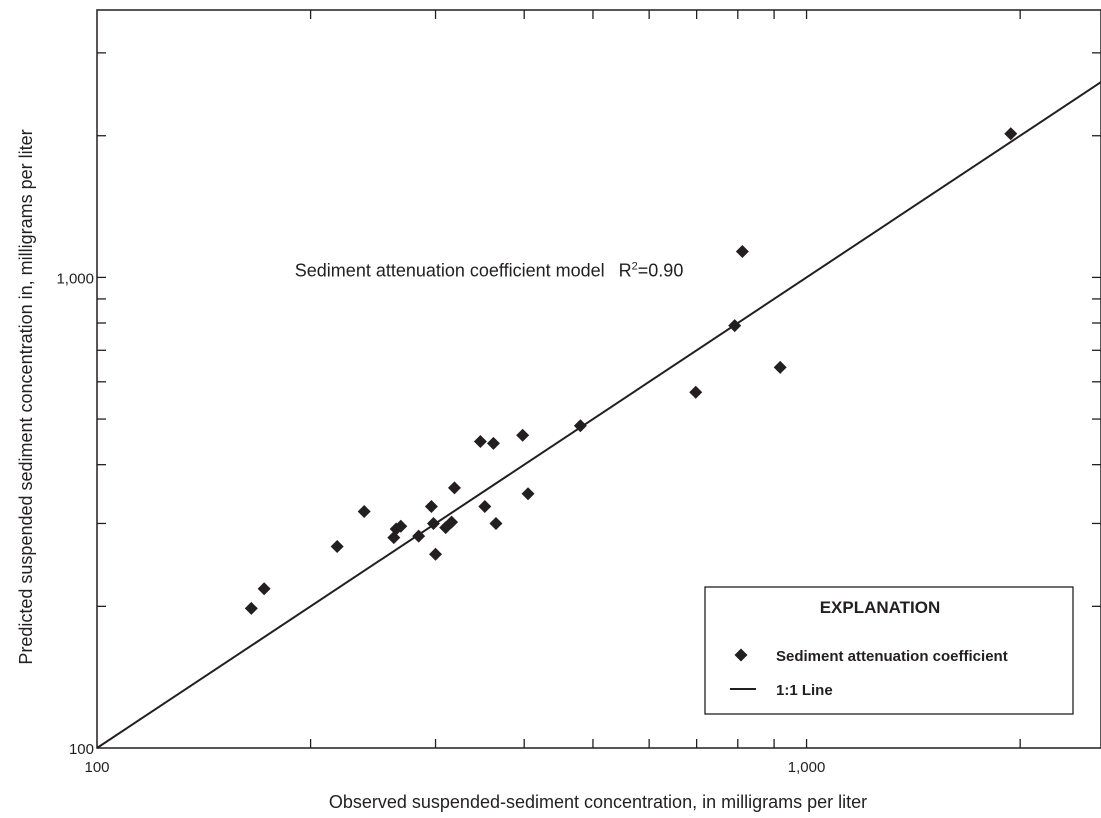  Describe the element at coordinates (81, 749) in the screenshot. I see `y-tick-label: 100` at that location.